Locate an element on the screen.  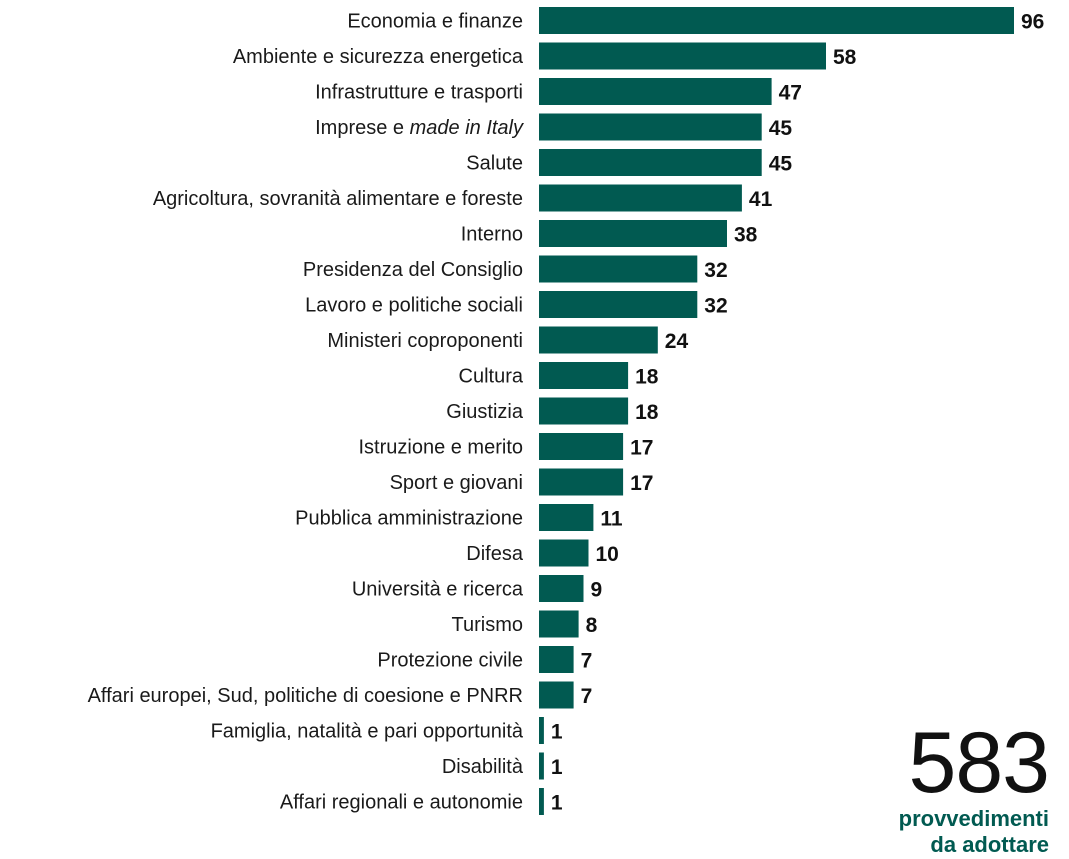
category-label: Economia e finanze is located at coordinates (435, 22).